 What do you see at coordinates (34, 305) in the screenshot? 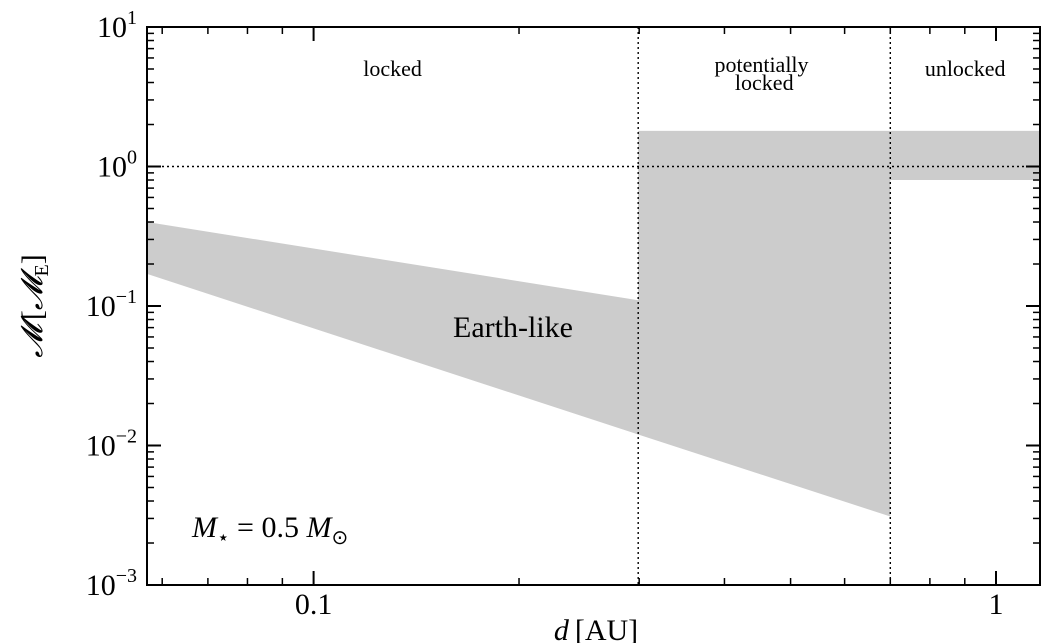
I see `y-axis-label: 𝓜[𝓜E]` at bounding box center [34, 305].